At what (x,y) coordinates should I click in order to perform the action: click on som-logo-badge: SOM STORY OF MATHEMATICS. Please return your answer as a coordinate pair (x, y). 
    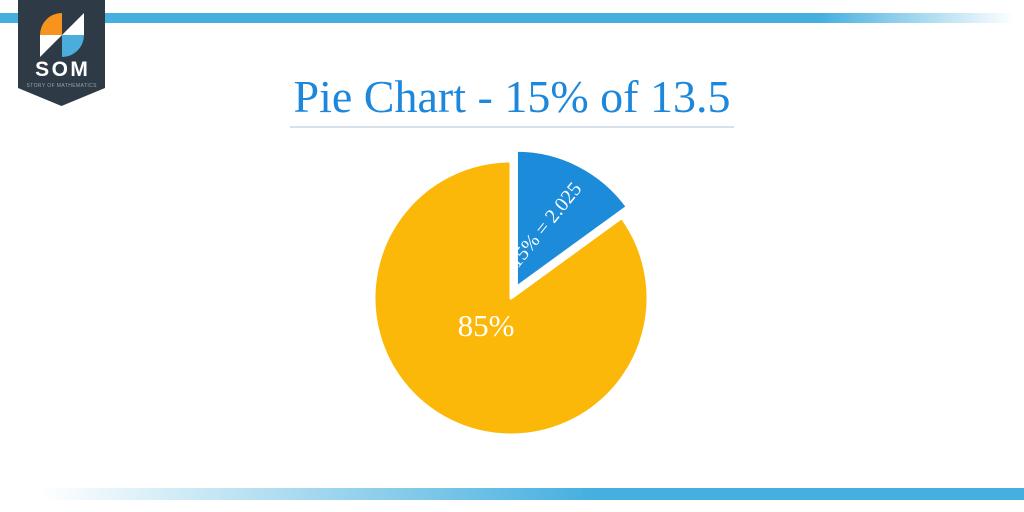
    Looking at the image, I should click on (61, 53).